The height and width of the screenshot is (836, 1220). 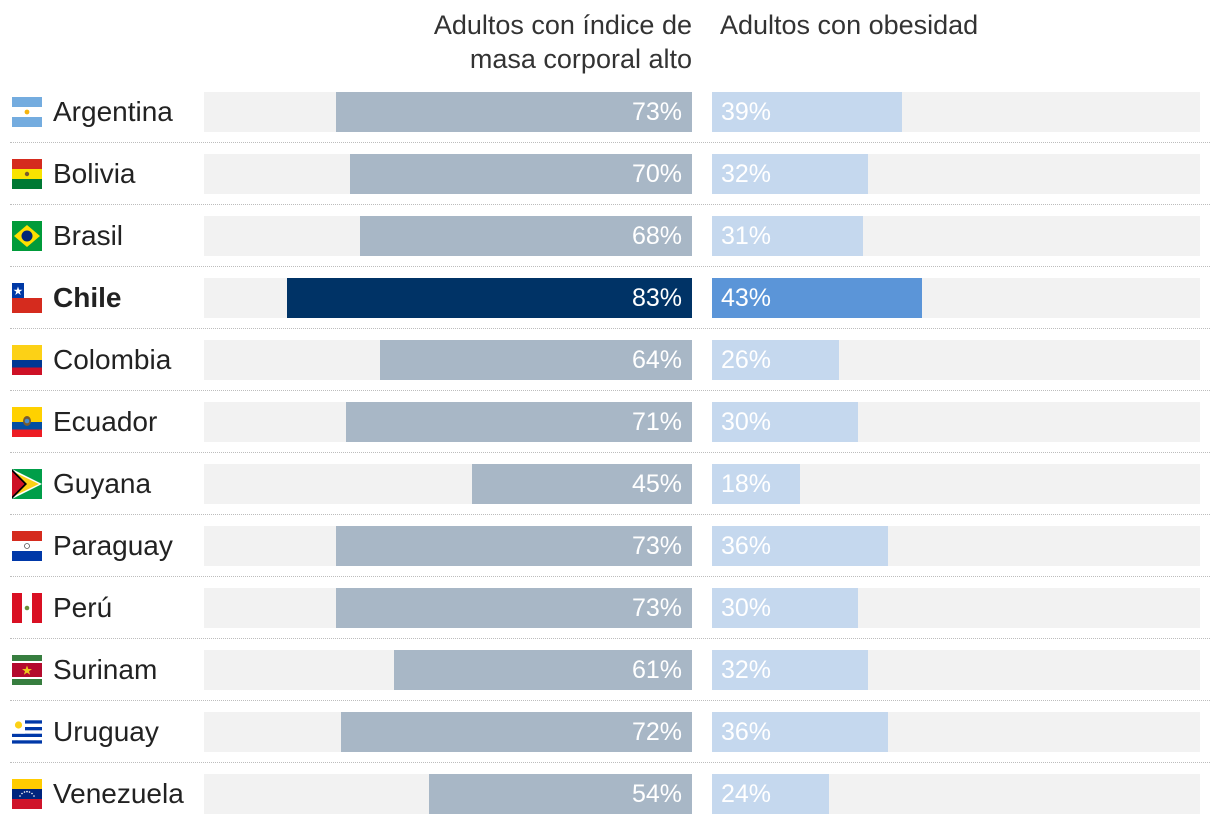 What do you see at coordinates (746, 112) in the screenshot?
I see `obesity-value-label: 39%` at bounding box center [746, 112].